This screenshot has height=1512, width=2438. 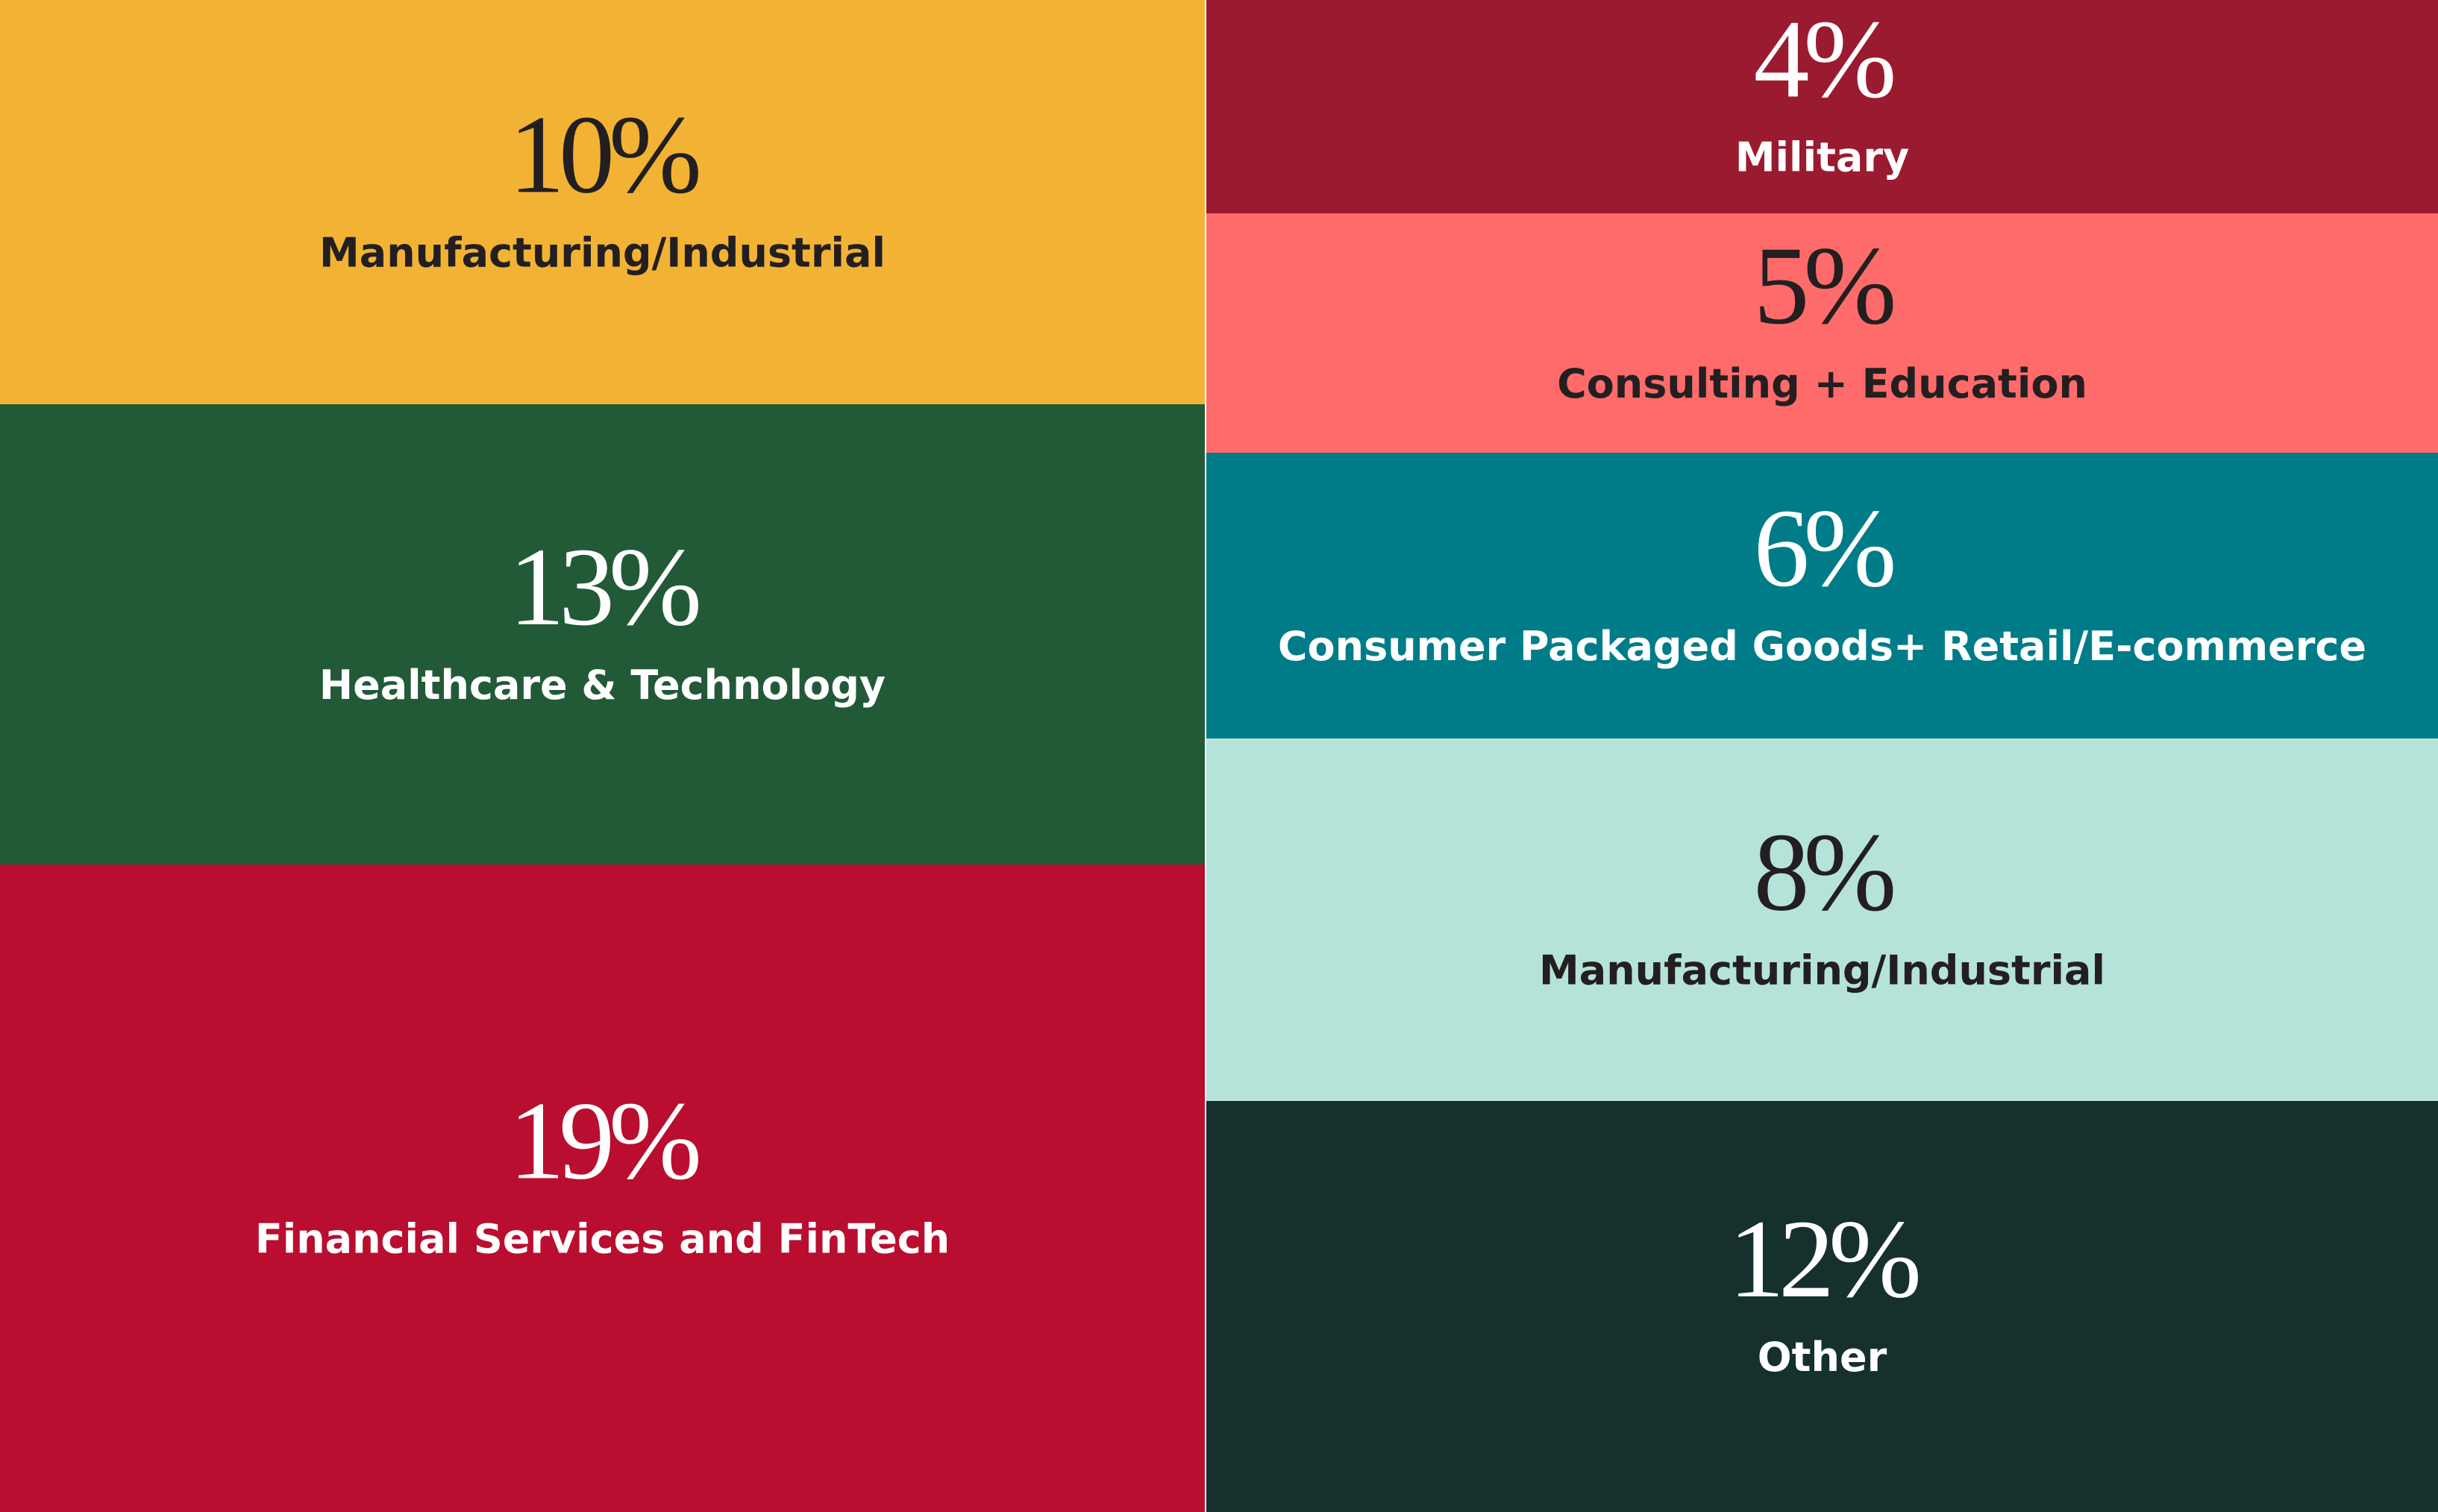 What do you see at coordinates (602, 1239) in the screenshot?
I see `category-label: Financial Services and FinTech` at bounding box center [602, 1239].